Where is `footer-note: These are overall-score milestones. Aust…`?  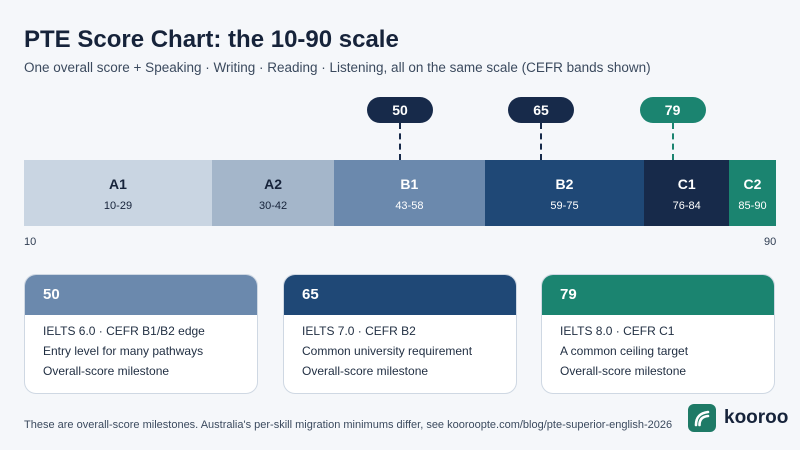
footer-note: These are overall-score milestones. Aust… is located at coordinates (348, 425).